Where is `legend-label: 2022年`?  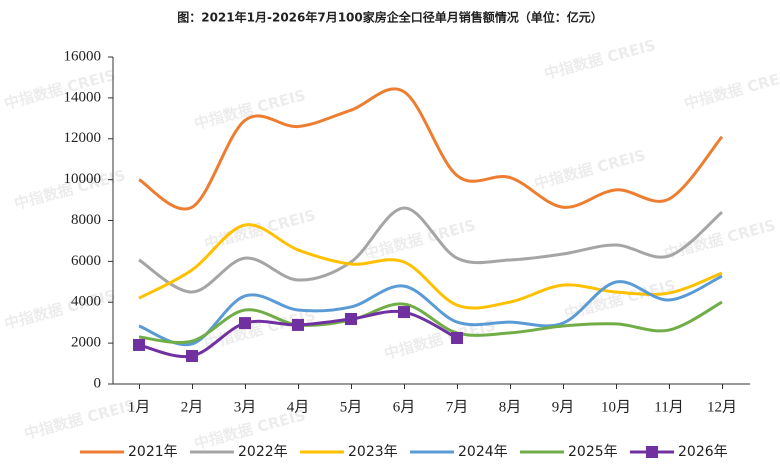
legend-label: 2022年 is located at coordinates (263, 452).